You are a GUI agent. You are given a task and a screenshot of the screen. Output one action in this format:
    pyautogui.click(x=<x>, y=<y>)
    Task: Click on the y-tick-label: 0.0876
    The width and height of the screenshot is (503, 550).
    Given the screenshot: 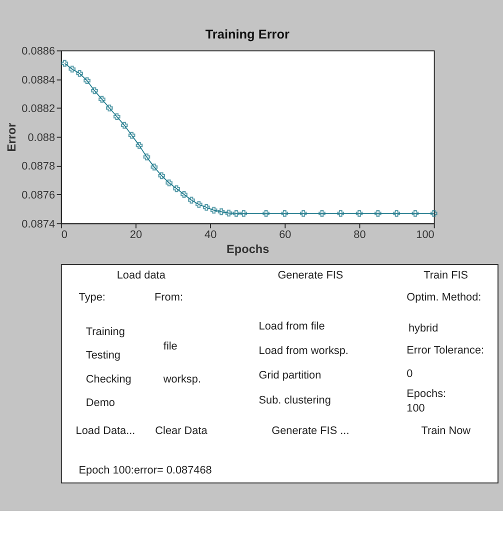 What is the action you would take?
    pyautogui.click(x=39, y=196)
    